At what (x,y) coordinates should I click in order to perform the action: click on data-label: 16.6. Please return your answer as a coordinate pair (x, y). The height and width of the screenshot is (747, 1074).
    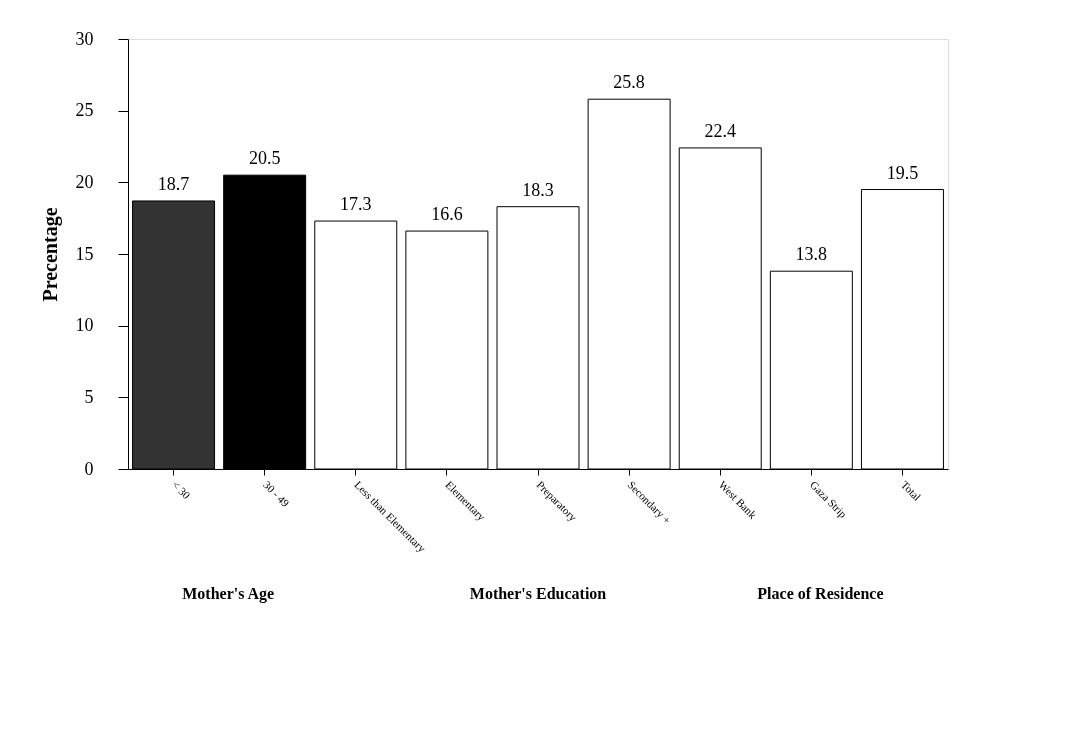
    Looking at the image, I should click on (447, 214).